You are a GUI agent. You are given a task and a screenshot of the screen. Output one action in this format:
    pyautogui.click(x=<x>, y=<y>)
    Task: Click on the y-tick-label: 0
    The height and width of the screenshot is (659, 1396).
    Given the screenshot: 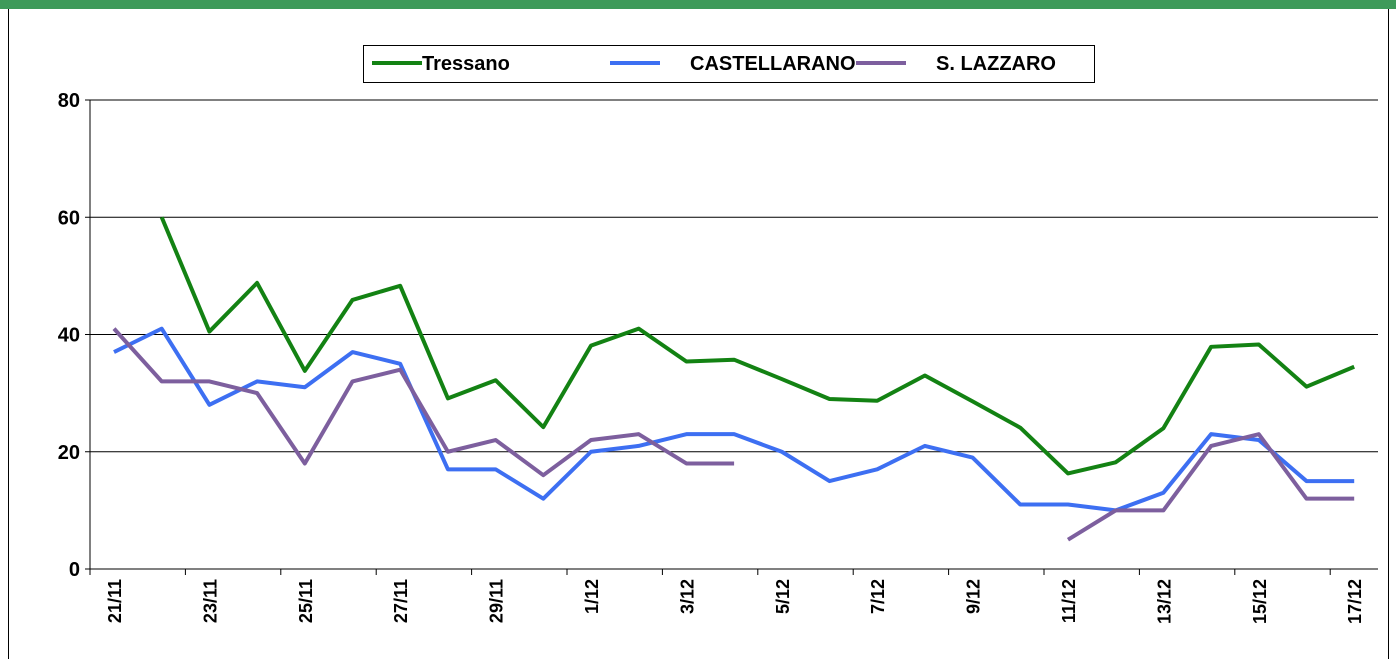 What is the action you would take?
    pyautogui.click(x=74, y=570)
    